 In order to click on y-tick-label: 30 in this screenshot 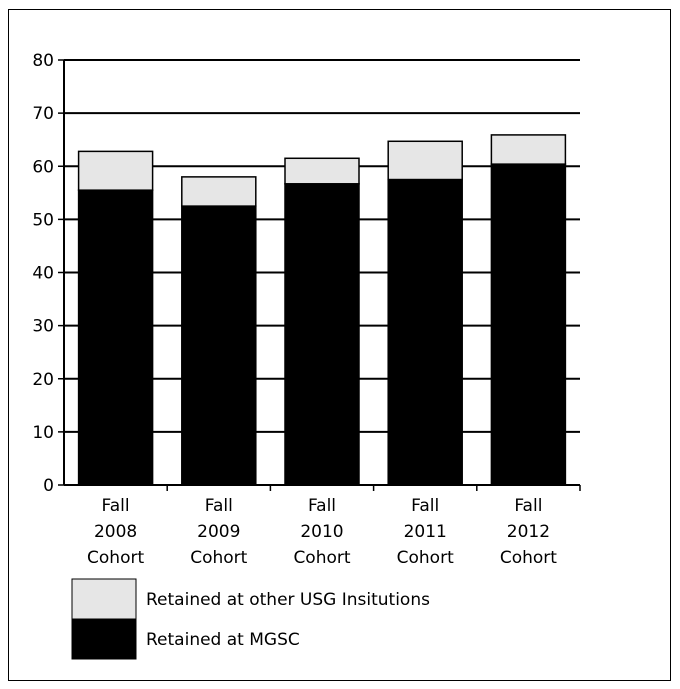, I will do `click(43, 327)`.